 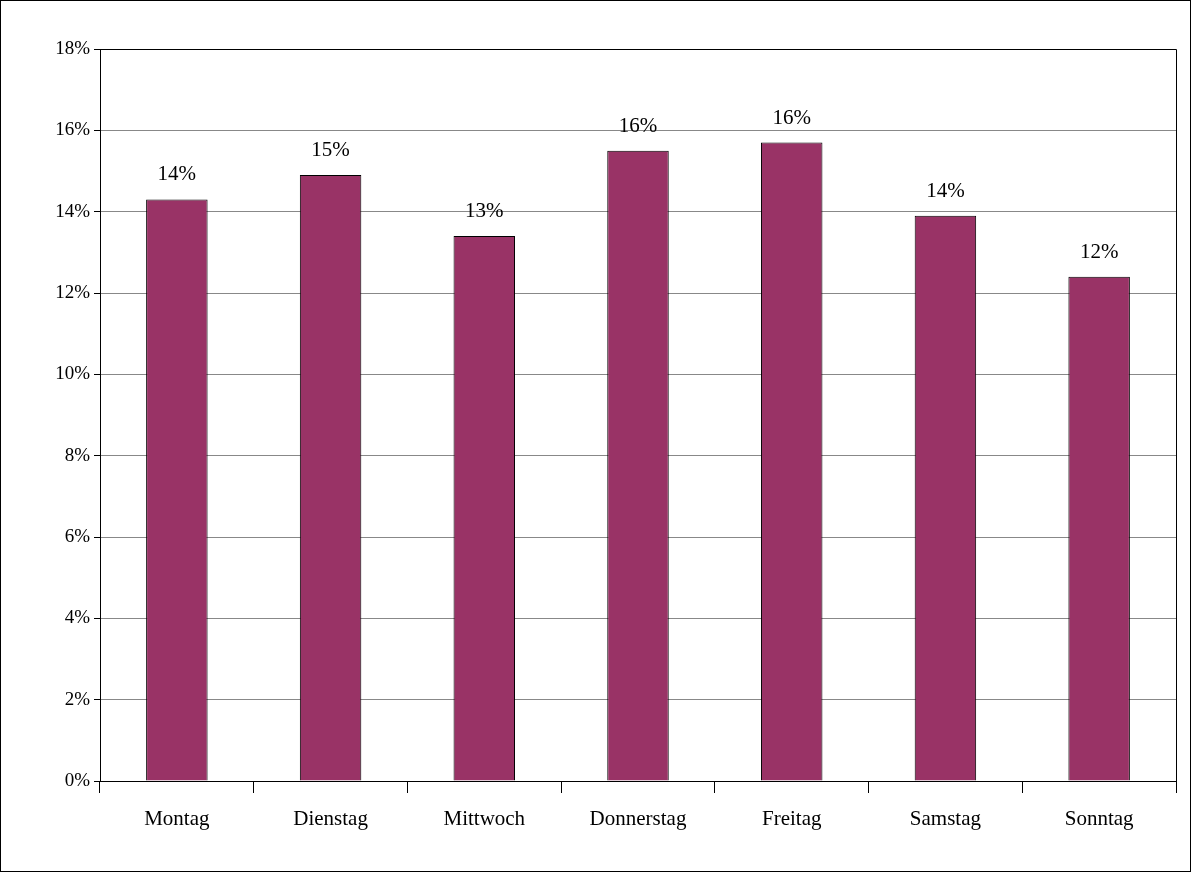 What do you see at coordinates (791, 818) in the screenshot?
I see `x-tick-label: Freitag` at bounding box center [791, 818].